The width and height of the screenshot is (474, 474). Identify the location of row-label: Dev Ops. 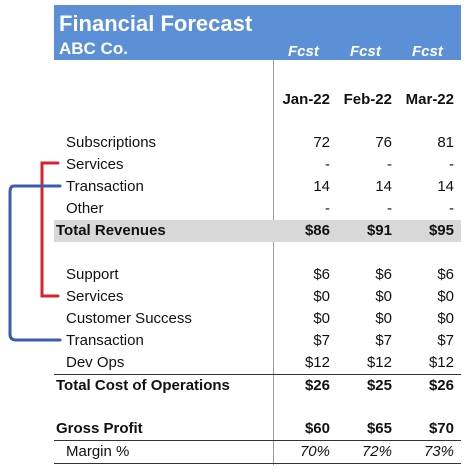
(95, 362).